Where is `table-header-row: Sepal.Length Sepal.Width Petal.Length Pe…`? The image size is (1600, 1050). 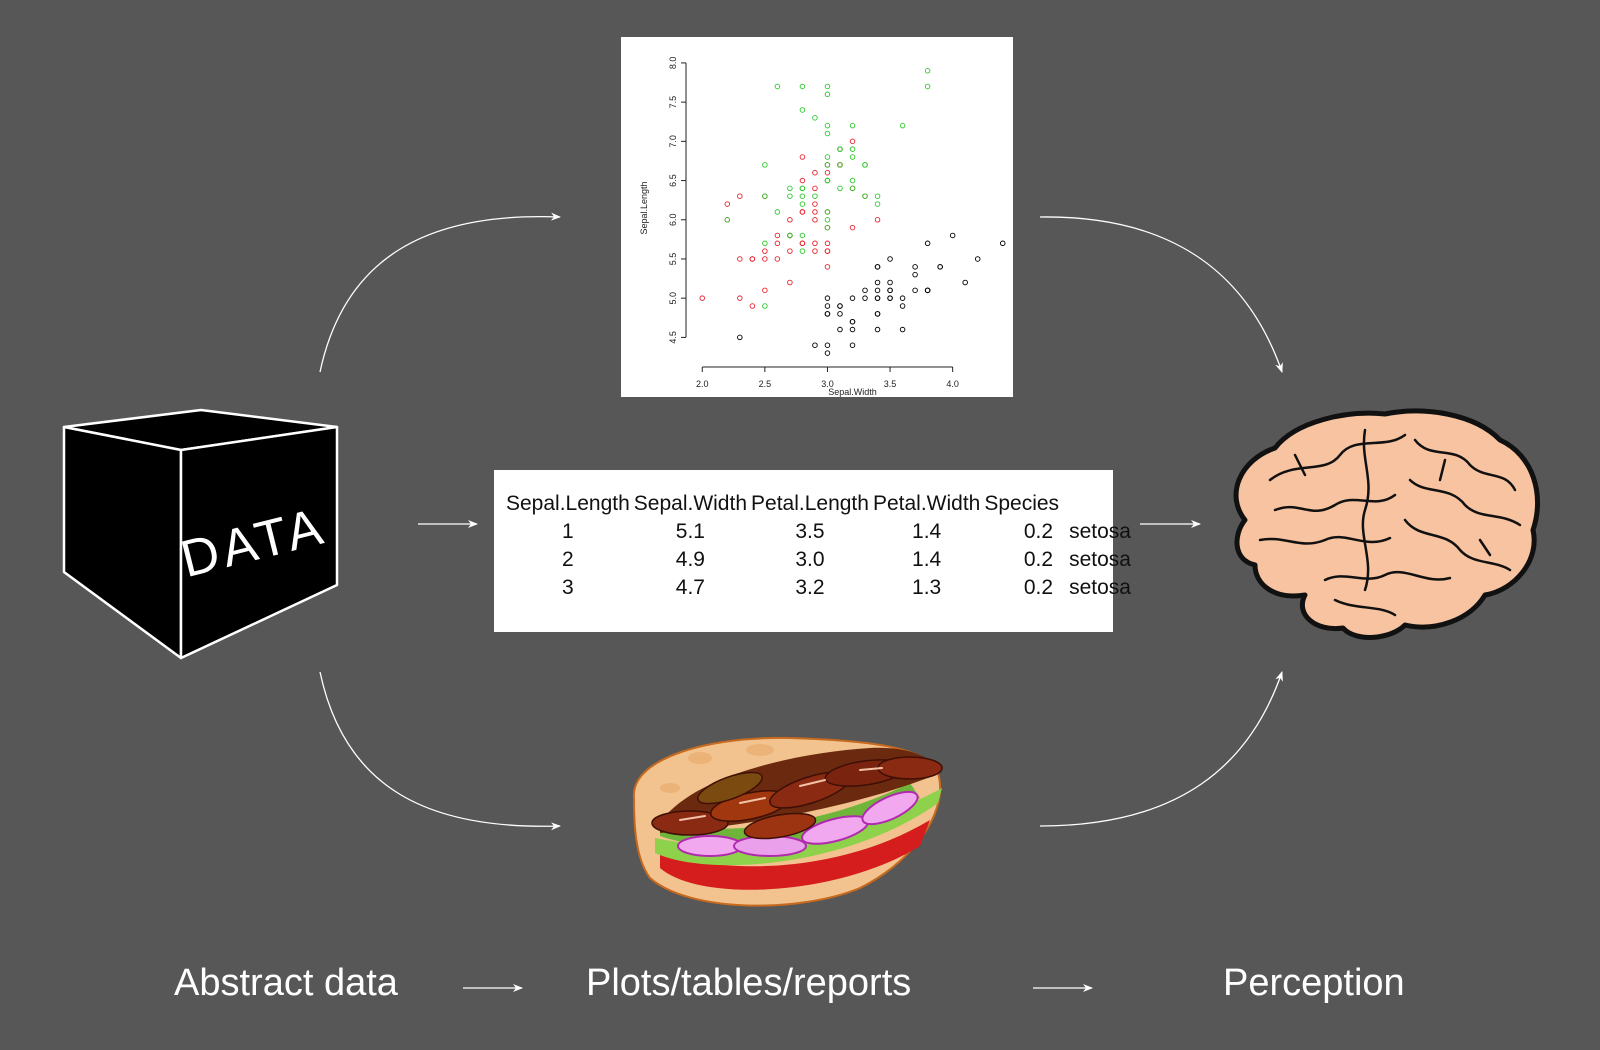 table-header-row: Sepal.Length Sepal.Width Petal.Length Pe… is located at coordinates (818, 504).